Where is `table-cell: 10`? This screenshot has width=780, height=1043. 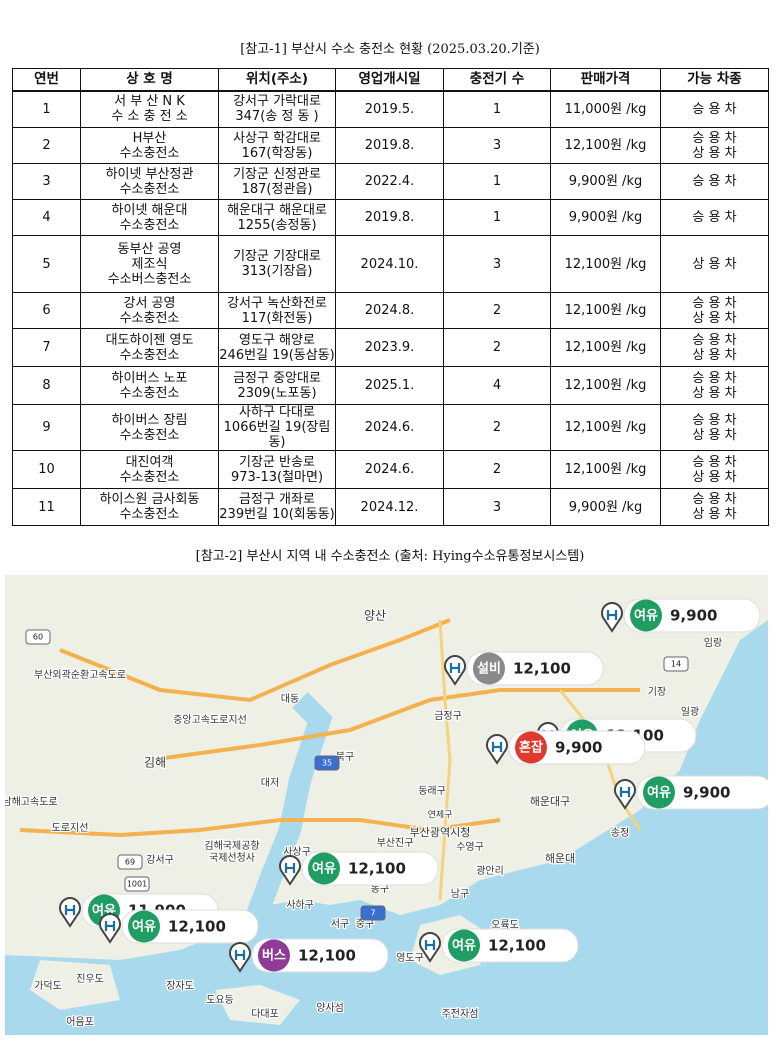 table-cell: 10 is located at coordinates (46, 469).